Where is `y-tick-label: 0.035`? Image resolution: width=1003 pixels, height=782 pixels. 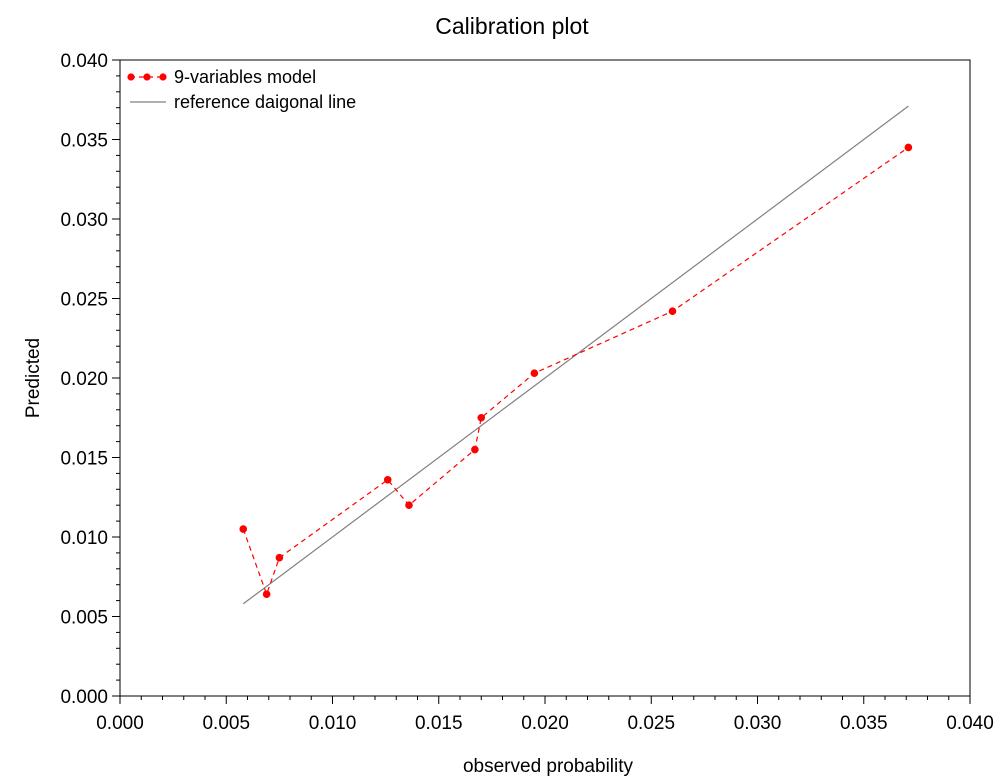
y-tick-label: 0.035 is located at coordinates (84, 141).